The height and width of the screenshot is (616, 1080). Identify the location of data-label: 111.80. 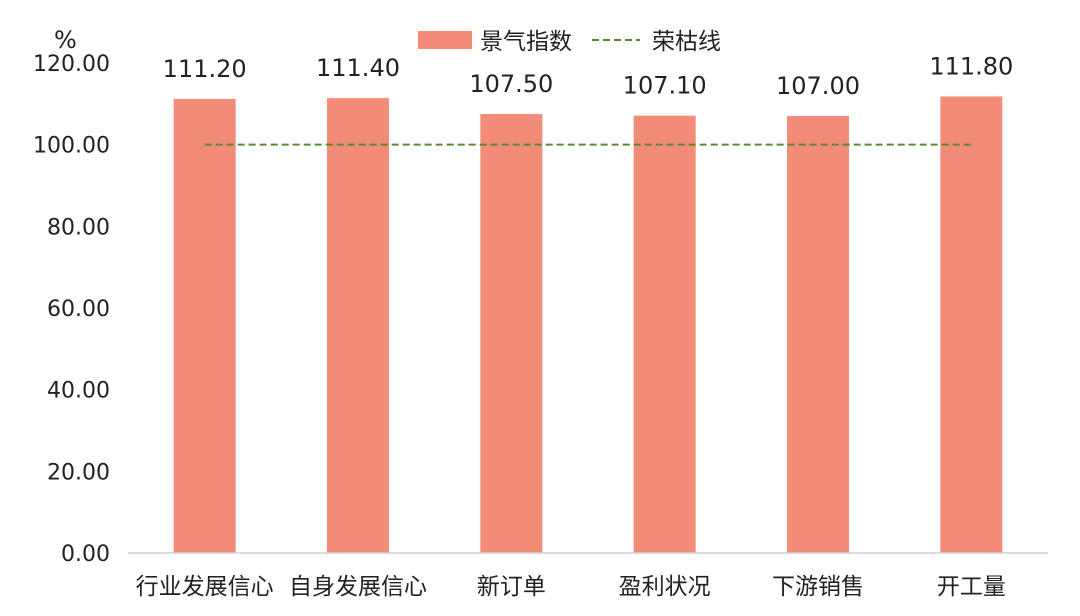
(971, 66).